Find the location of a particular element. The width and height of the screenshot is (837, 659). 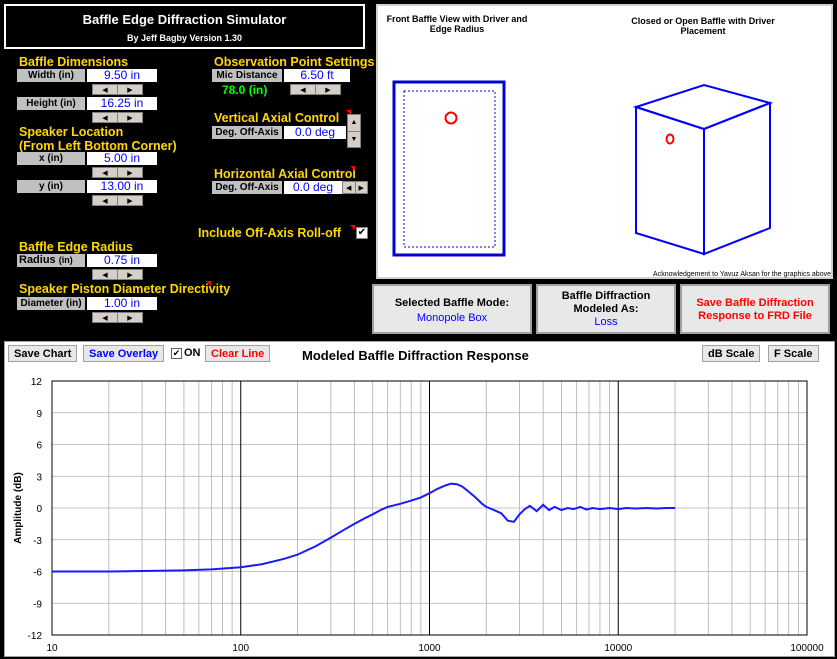

y-tick-label: -3 is located at coordinates (37, 541).